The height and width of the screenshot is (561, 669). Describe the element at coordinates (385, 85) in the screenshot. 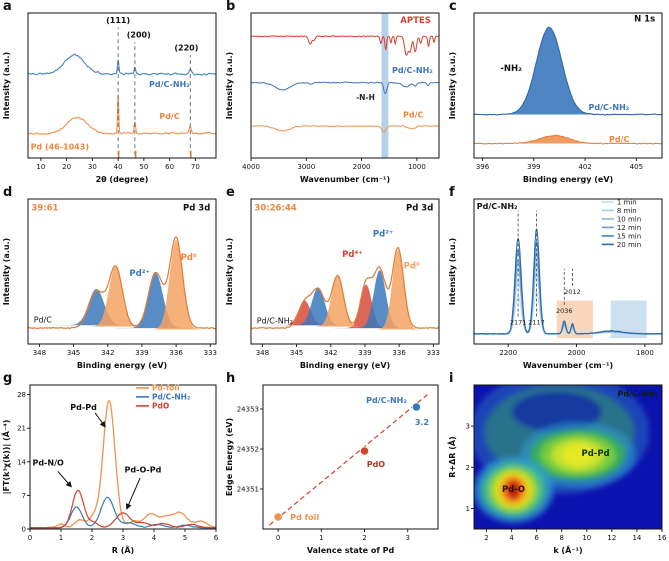

I see `highlight-band` at that location.